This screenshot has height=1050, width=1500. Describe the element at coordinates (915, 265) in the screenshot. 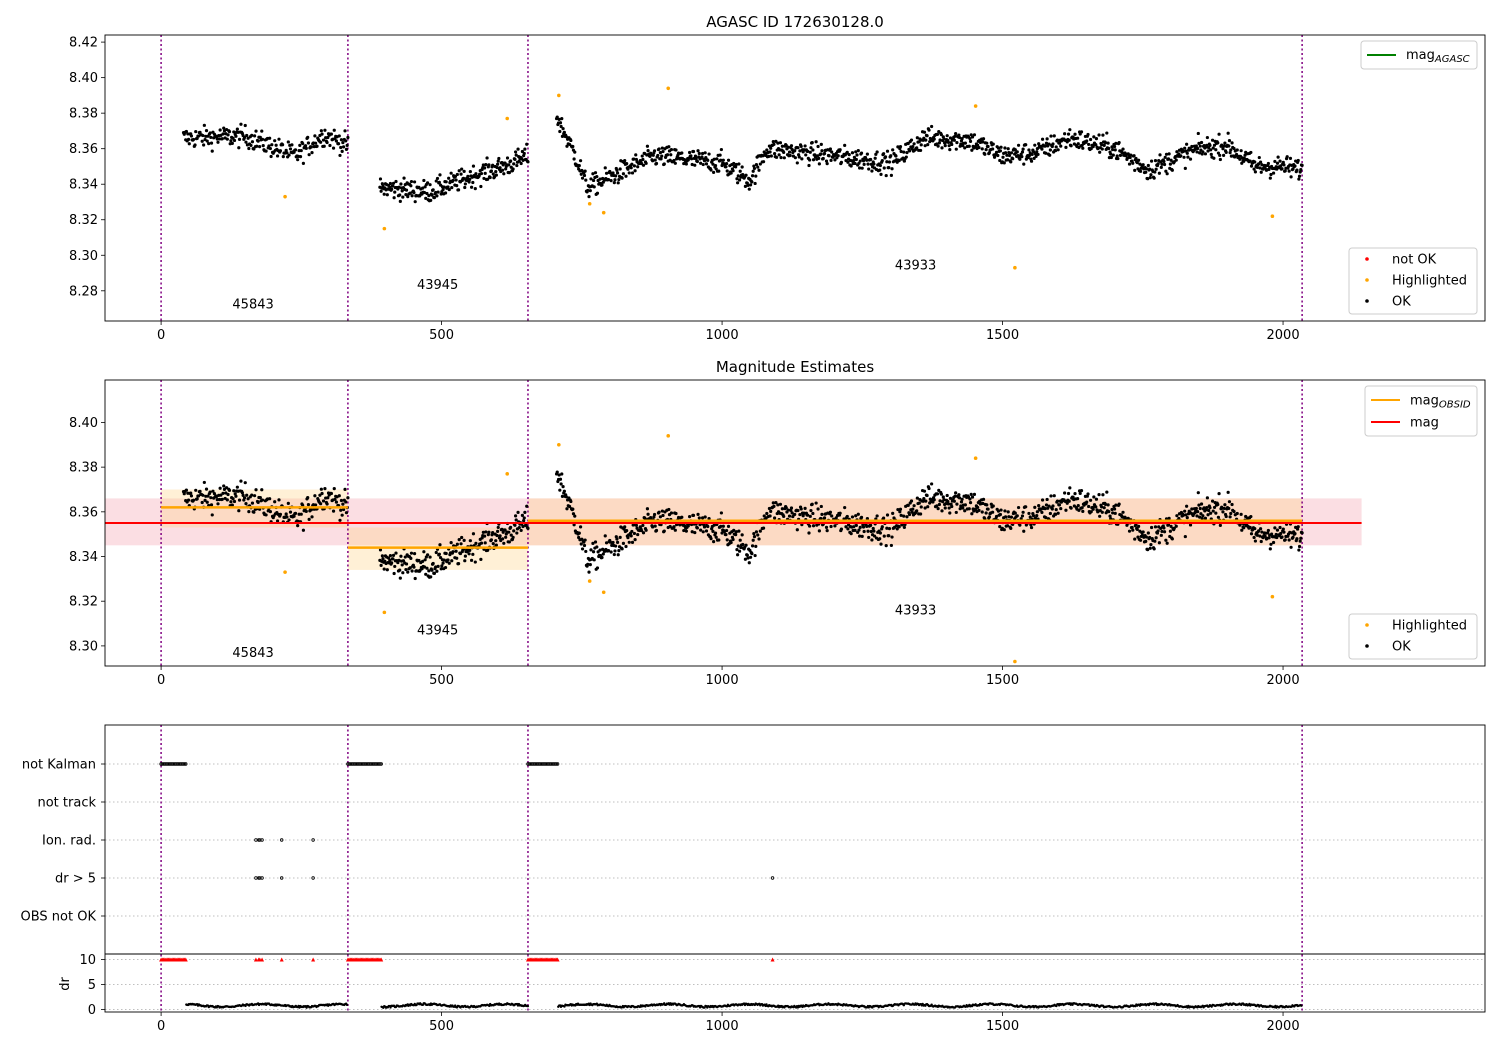

I see `p1-obsid-label: 43933` at that location.